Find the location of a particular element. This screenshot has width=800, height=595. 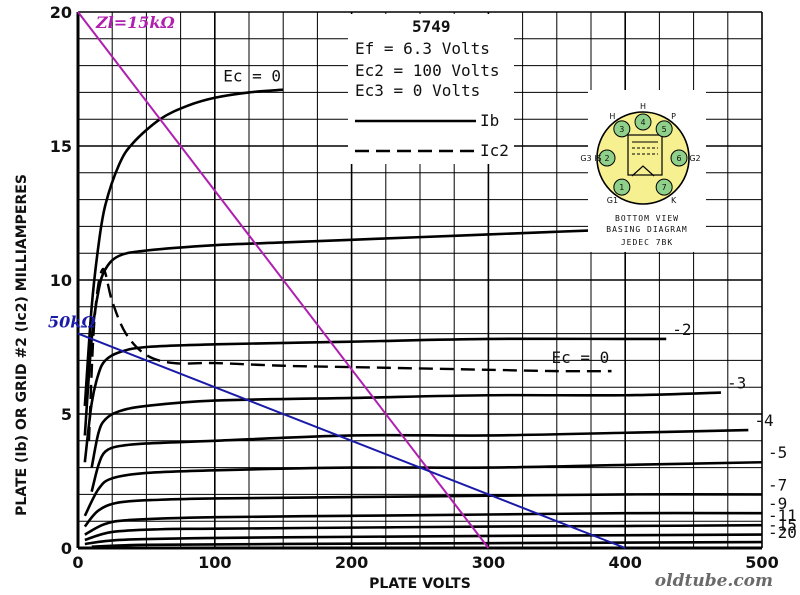

chart-title: 5749 is located at coordinates (431, 26).